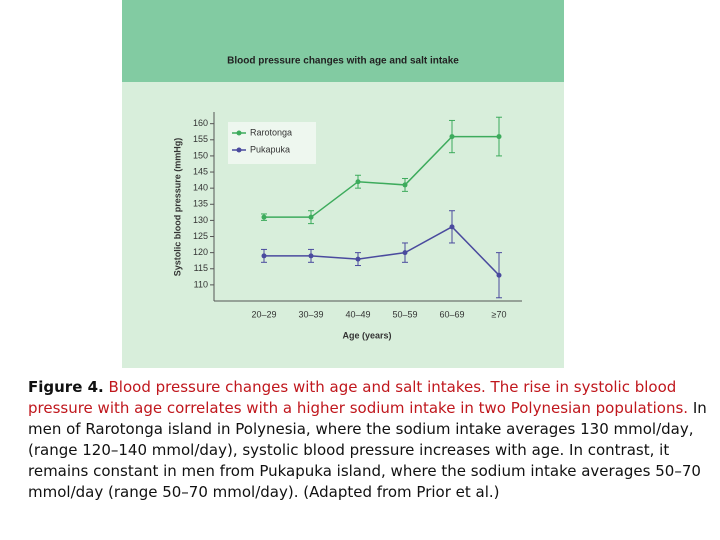 The image size is (720, 540). Describe the element at coordinates (201, 268) in the screenshot. I see `y-tick-label: 115` at that location.